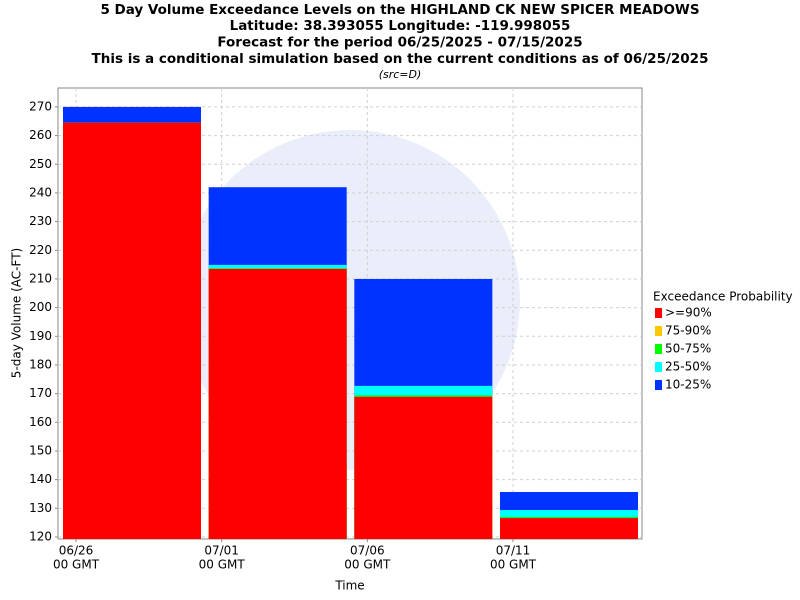 This screenshot has width=800, height=600. Describe the element at coordinates (40, 278) in the screenshot. I see `y-tick-label: 210` at that location.